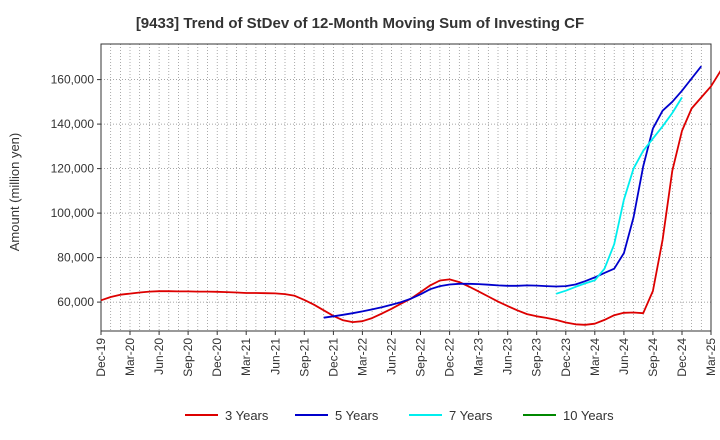 The image size is (720, 440). Describe the element at coordinates (362, 357) in the screenshot. I see `x-tick-label: Mar-22` at that location.